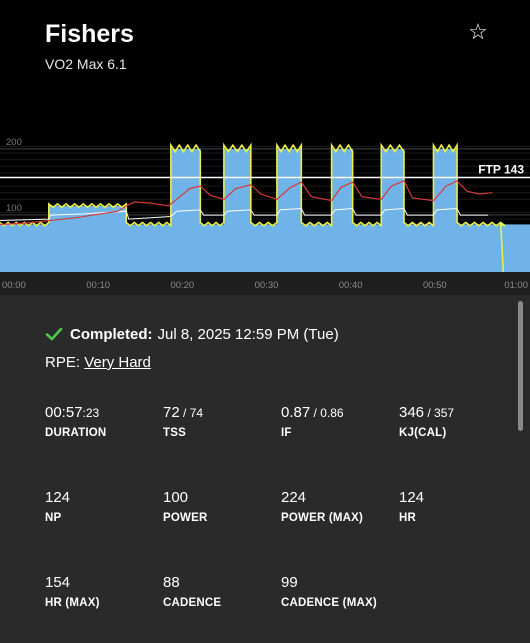 This screenshot has width=530, height=643. Describe the element at coordinates (86, 64) in the screenshot. I see `workout-subtitle: VO2 Max 6.1` at that location.